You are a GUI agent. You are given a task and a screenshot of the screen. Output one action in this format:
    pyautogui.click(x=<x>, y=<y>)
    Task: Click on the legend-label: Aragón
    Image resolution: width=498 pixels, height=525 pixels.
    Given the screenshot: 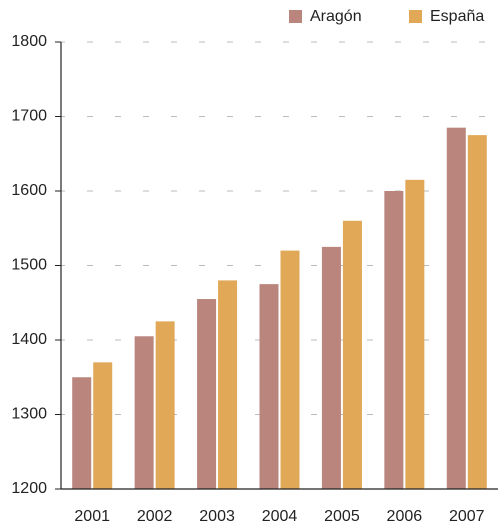 What is the action you would take?
    pyautogui.click(x=336, y=16)
    